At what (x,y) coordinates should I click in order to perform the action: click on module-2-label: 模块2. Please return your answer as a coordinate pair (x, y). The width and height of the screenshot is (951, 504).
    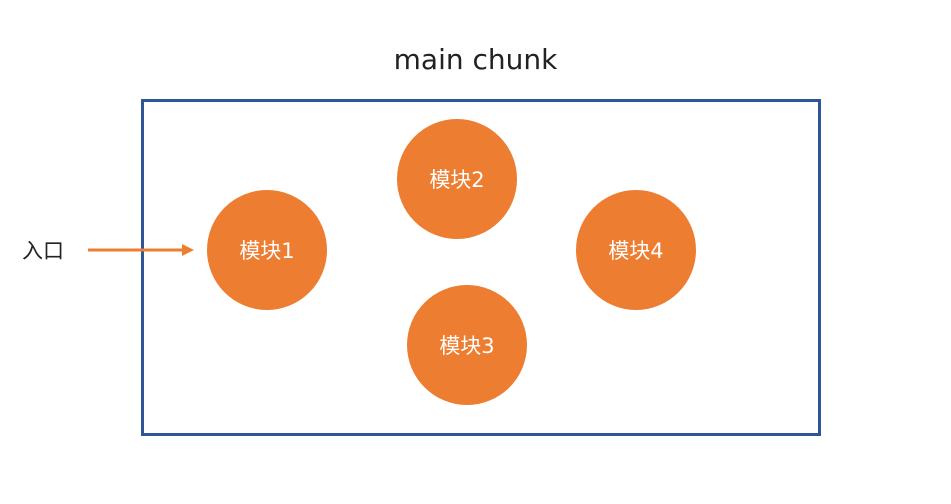
    Looking at the image, I should click on (457, 180).